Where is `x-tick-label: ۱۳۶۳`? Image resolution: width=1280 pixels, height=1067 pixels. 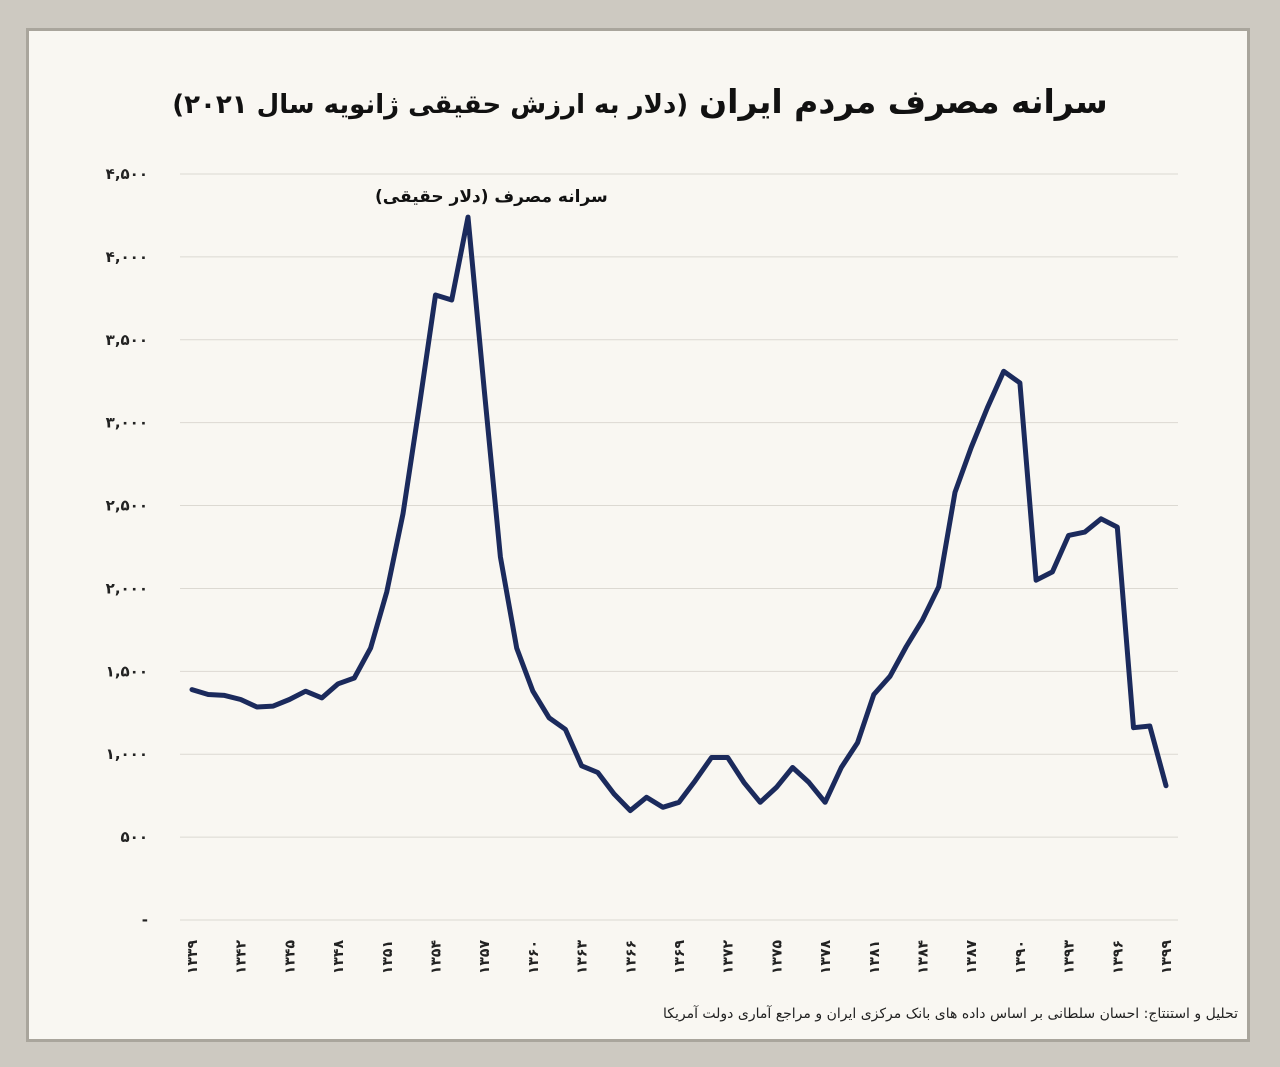
x-tick-label: ۱۳۶۳ is located at coordinates (583, 957).